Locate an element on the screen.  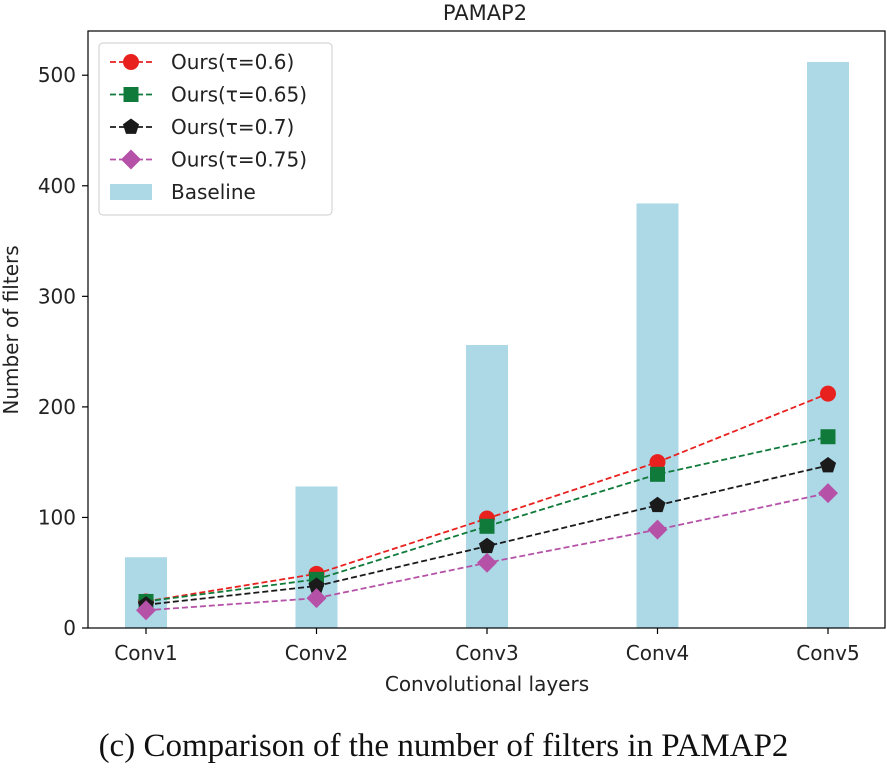
y-axis-label: Number of filters is located at coordinates (11, 329).